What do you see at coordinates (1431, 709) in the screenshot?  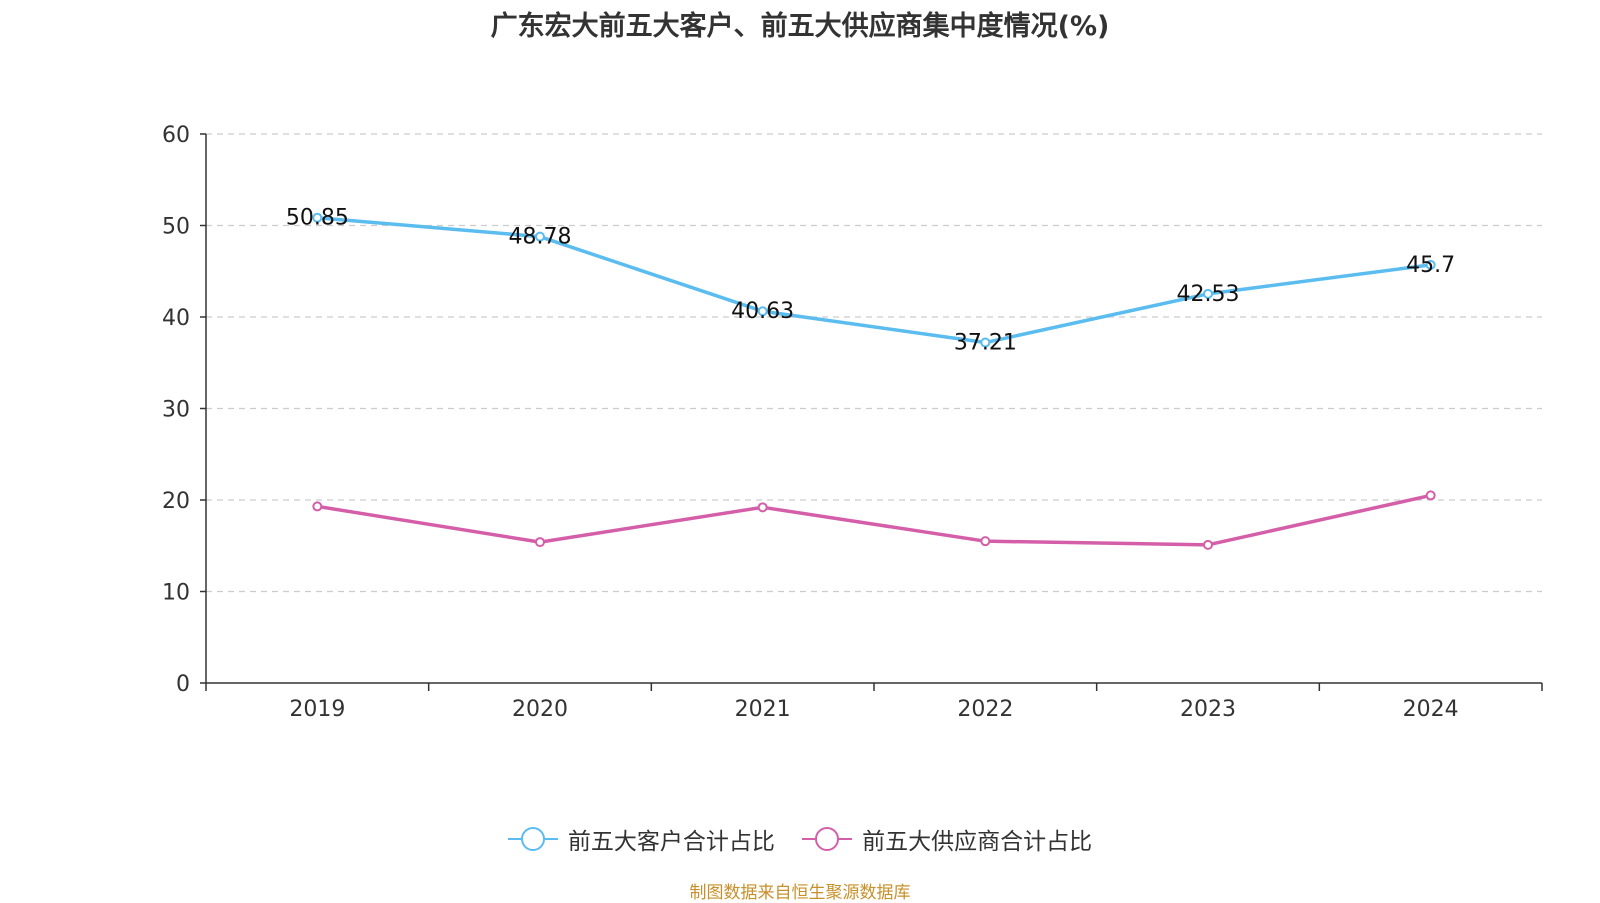 I see `x-tick-label: 2024` at bounding box center [1431, 709].